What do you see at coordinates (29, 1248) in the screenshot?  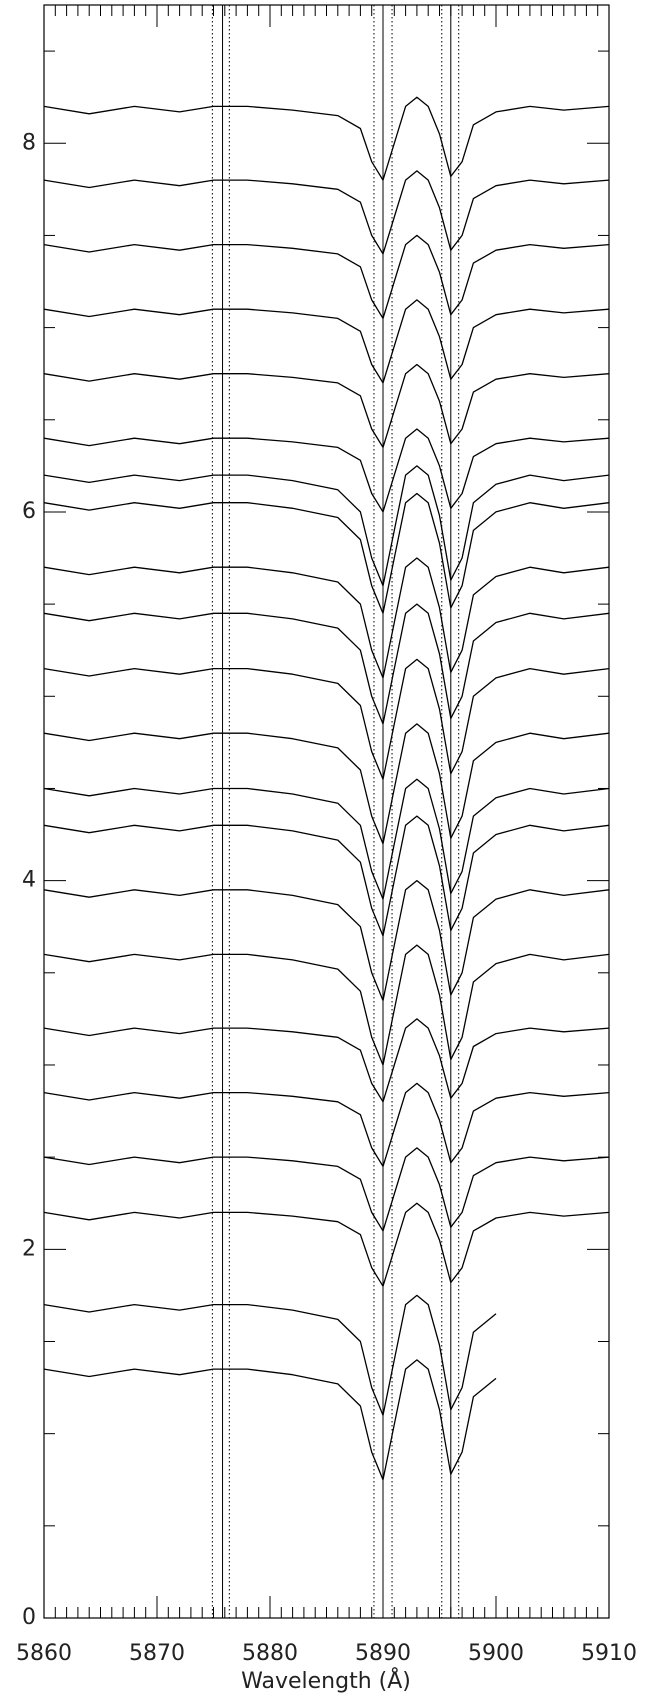 I see `y-tick-label: 2` at bounding box center [29, 1248].